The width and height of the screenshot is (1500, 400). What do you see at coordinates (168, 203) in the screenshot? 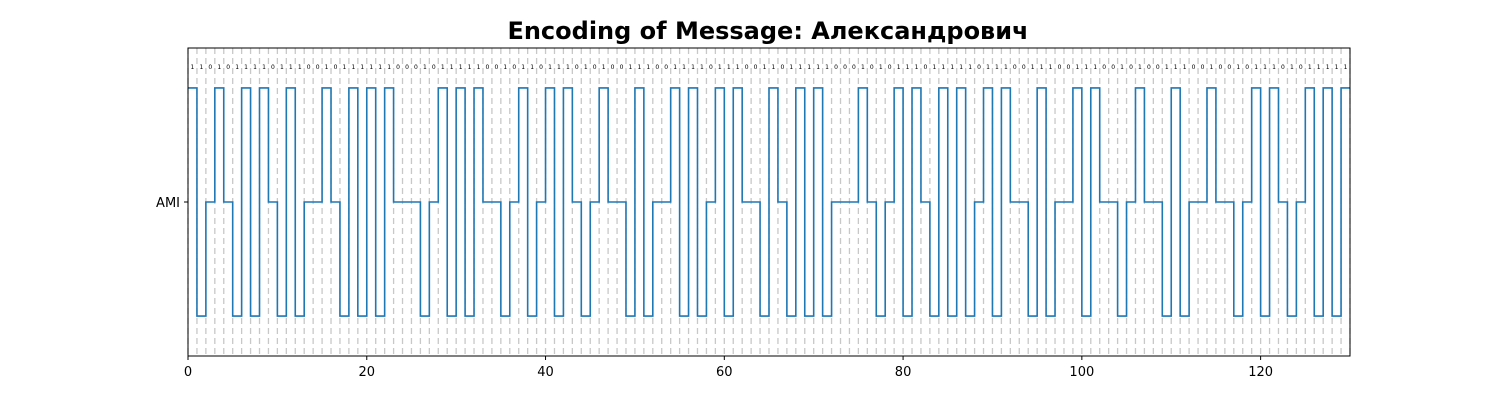
I see `y-tick-label: AMI` at bounding box center [168, 203].